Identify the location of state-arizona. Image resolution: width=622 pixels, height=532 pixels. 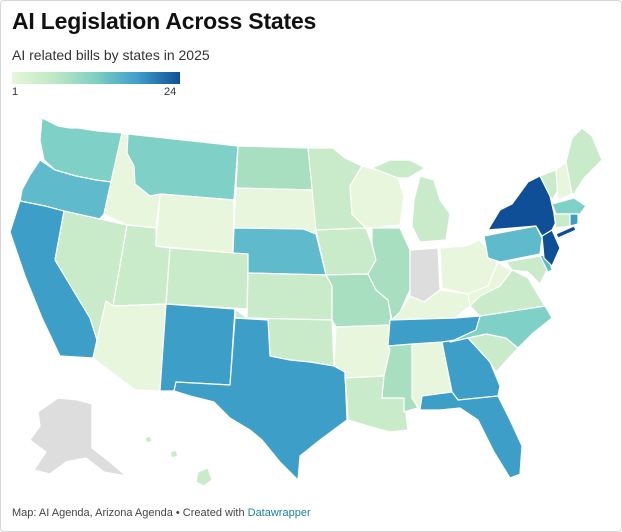
(129, 346).